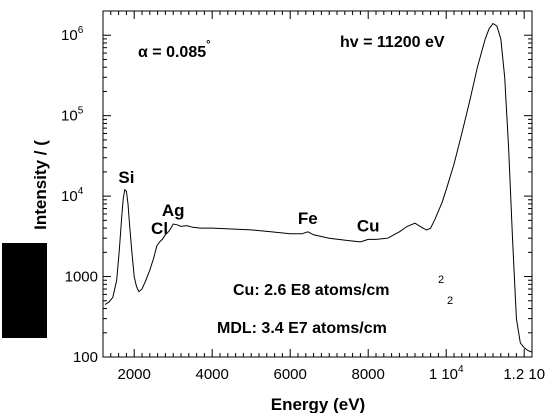  I want to click on cu-annotation-superscript: 2, so click(441, 280).